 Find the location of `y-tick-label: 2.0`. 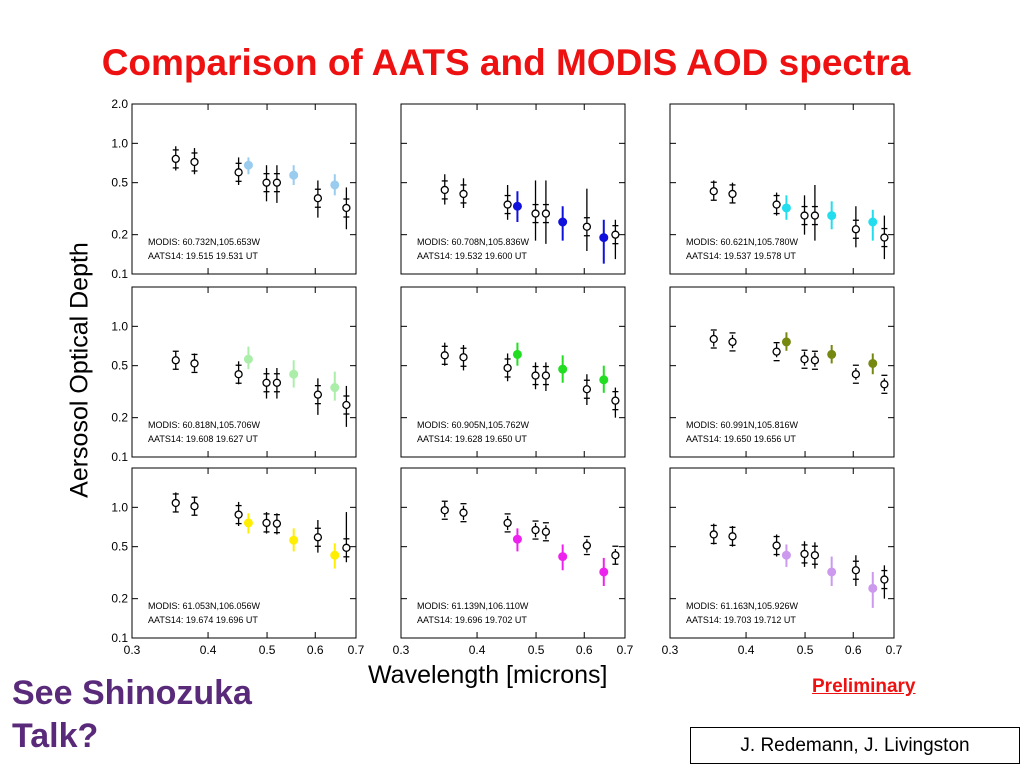

y-tick-label: 2.0 is located at coordinates (119, 104).